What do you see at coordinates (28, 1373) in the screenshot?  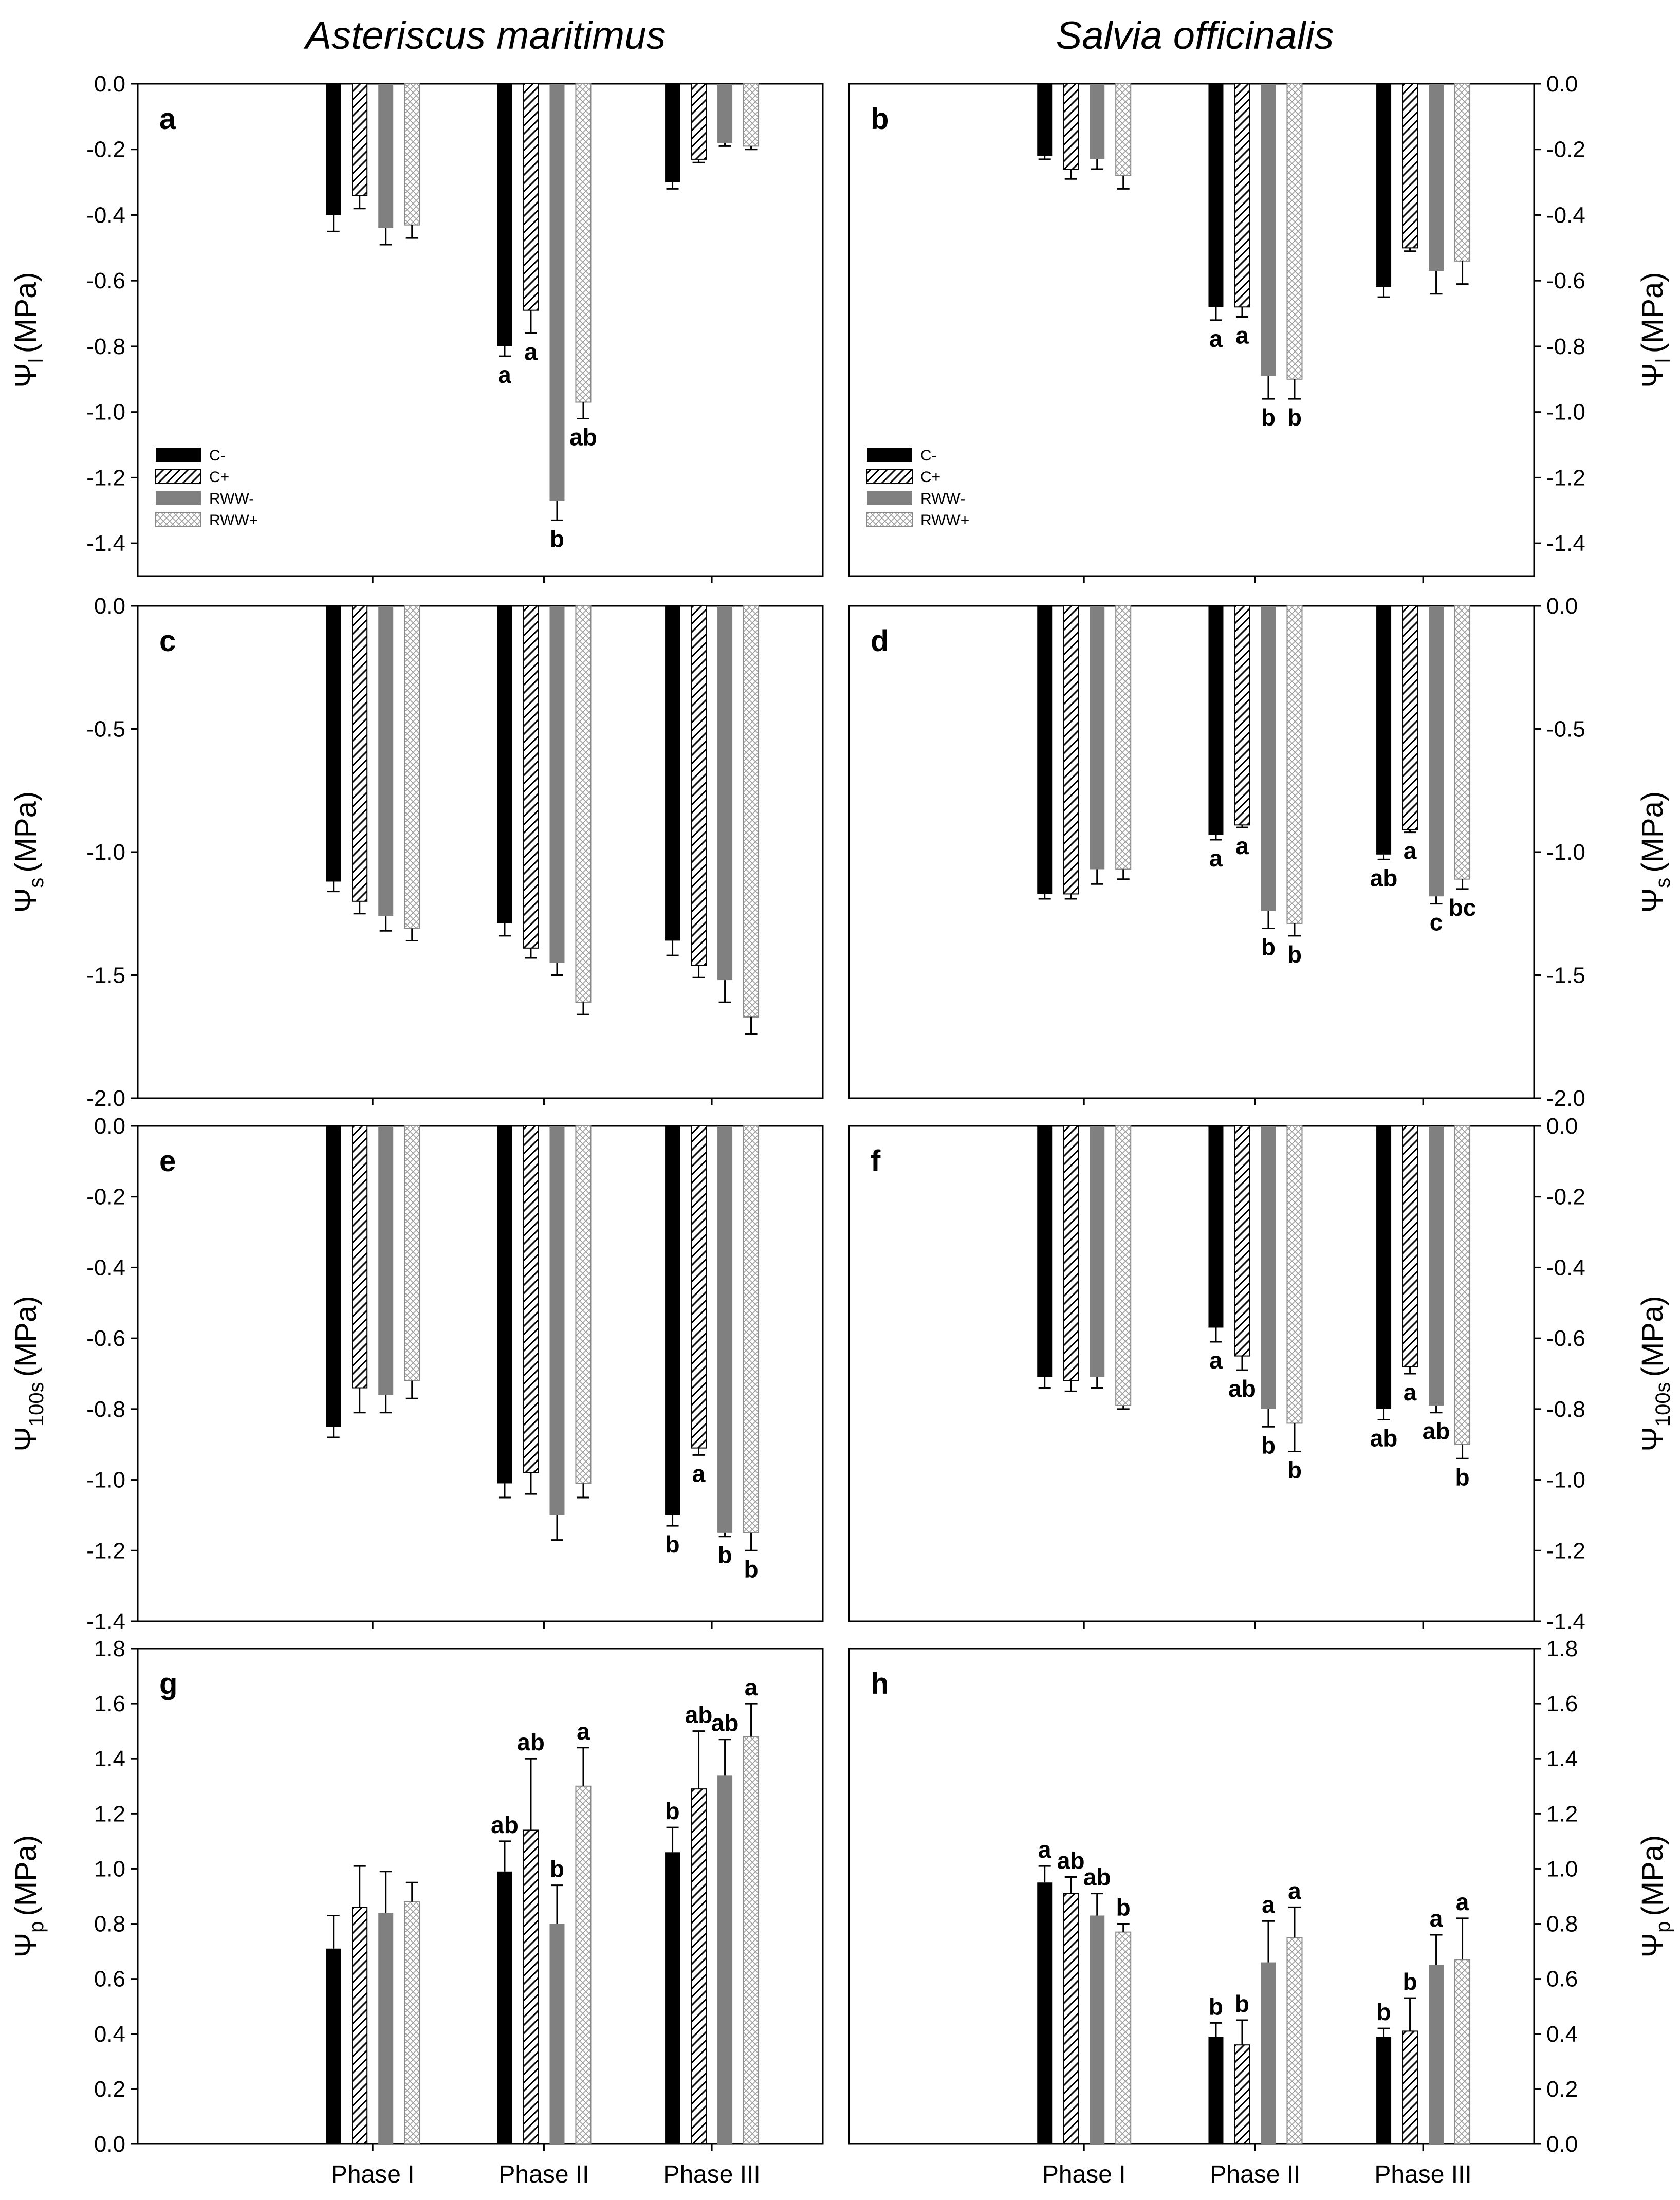 I see `y-axis-label: Ψ100s (MPa)` at bounding box center [28, 1373].